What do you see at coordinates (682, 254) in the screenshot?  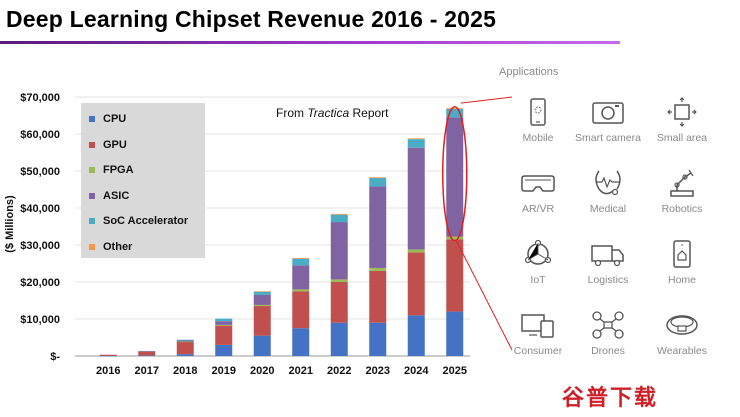 I see `home-icon` at bounding box center [682, 254].